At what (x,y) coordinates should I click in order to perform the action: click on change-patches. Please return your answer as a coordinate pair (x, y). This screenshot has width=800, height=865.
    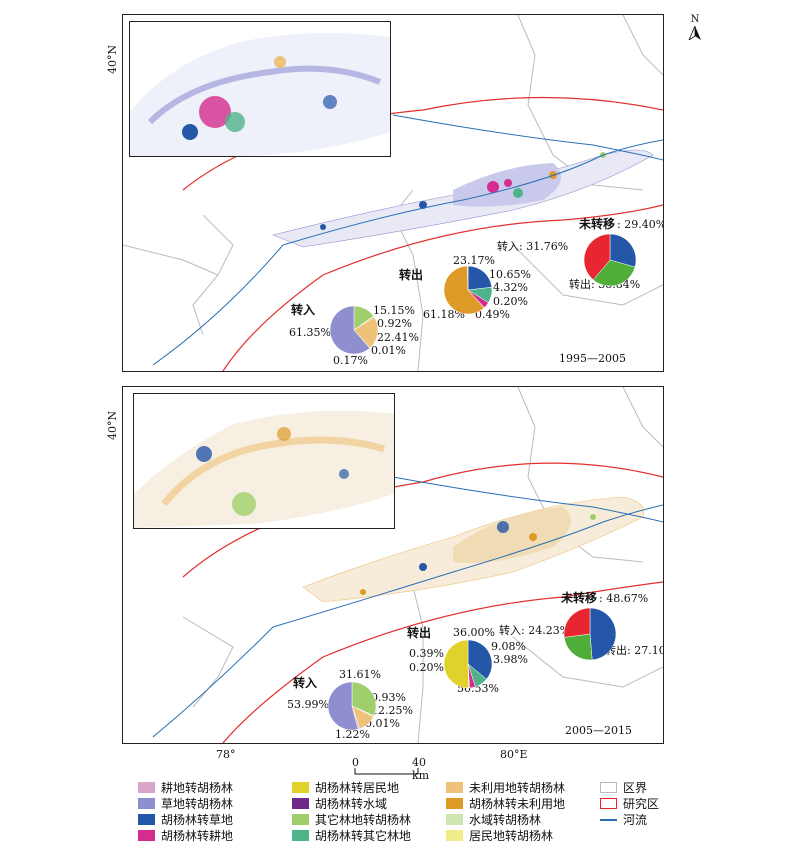
    Looking at the image, I should click on (473, 549).